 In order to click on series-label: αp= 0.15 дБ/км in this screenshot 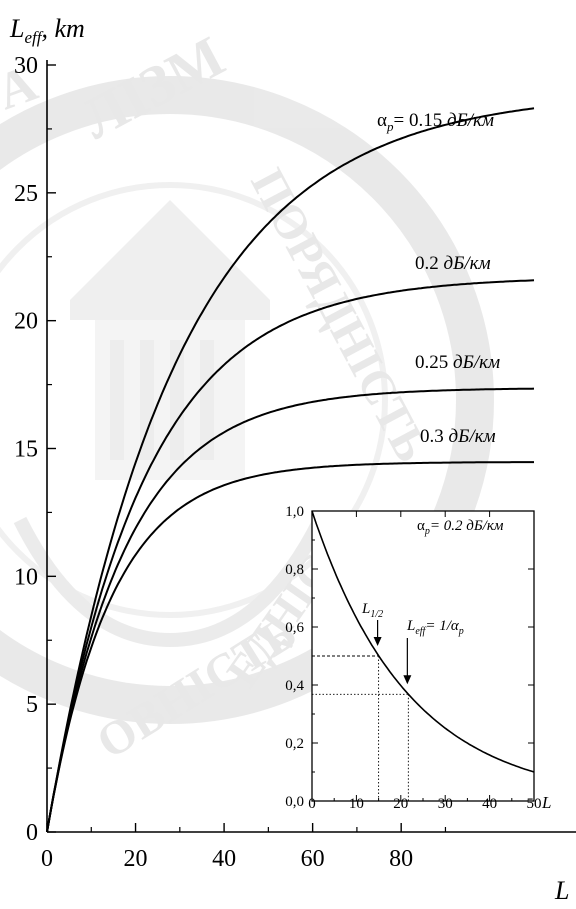, I will do `click(435, 122)`.